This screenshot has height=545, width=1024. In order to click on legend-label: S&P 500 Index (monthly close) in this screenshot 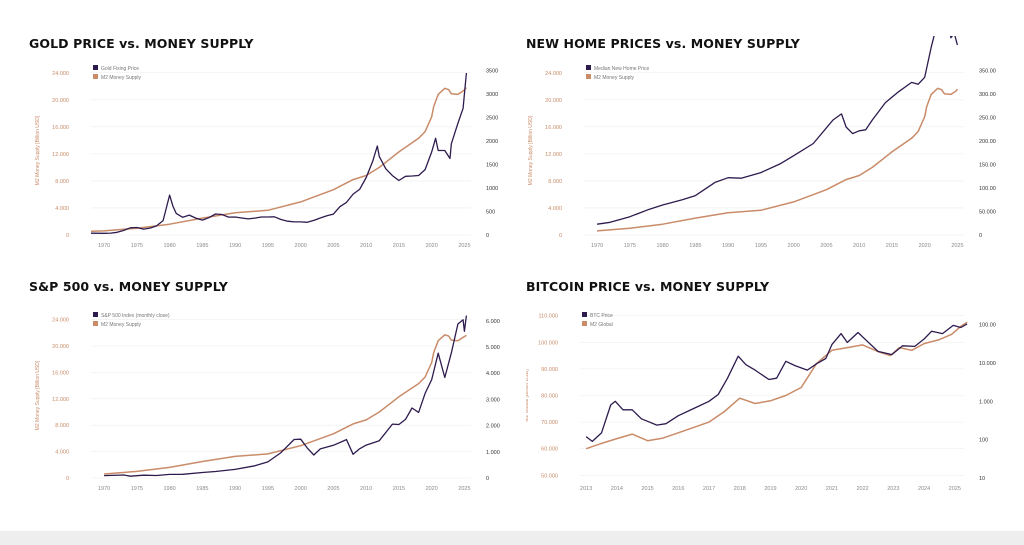, I will do `click(135, 316)`.